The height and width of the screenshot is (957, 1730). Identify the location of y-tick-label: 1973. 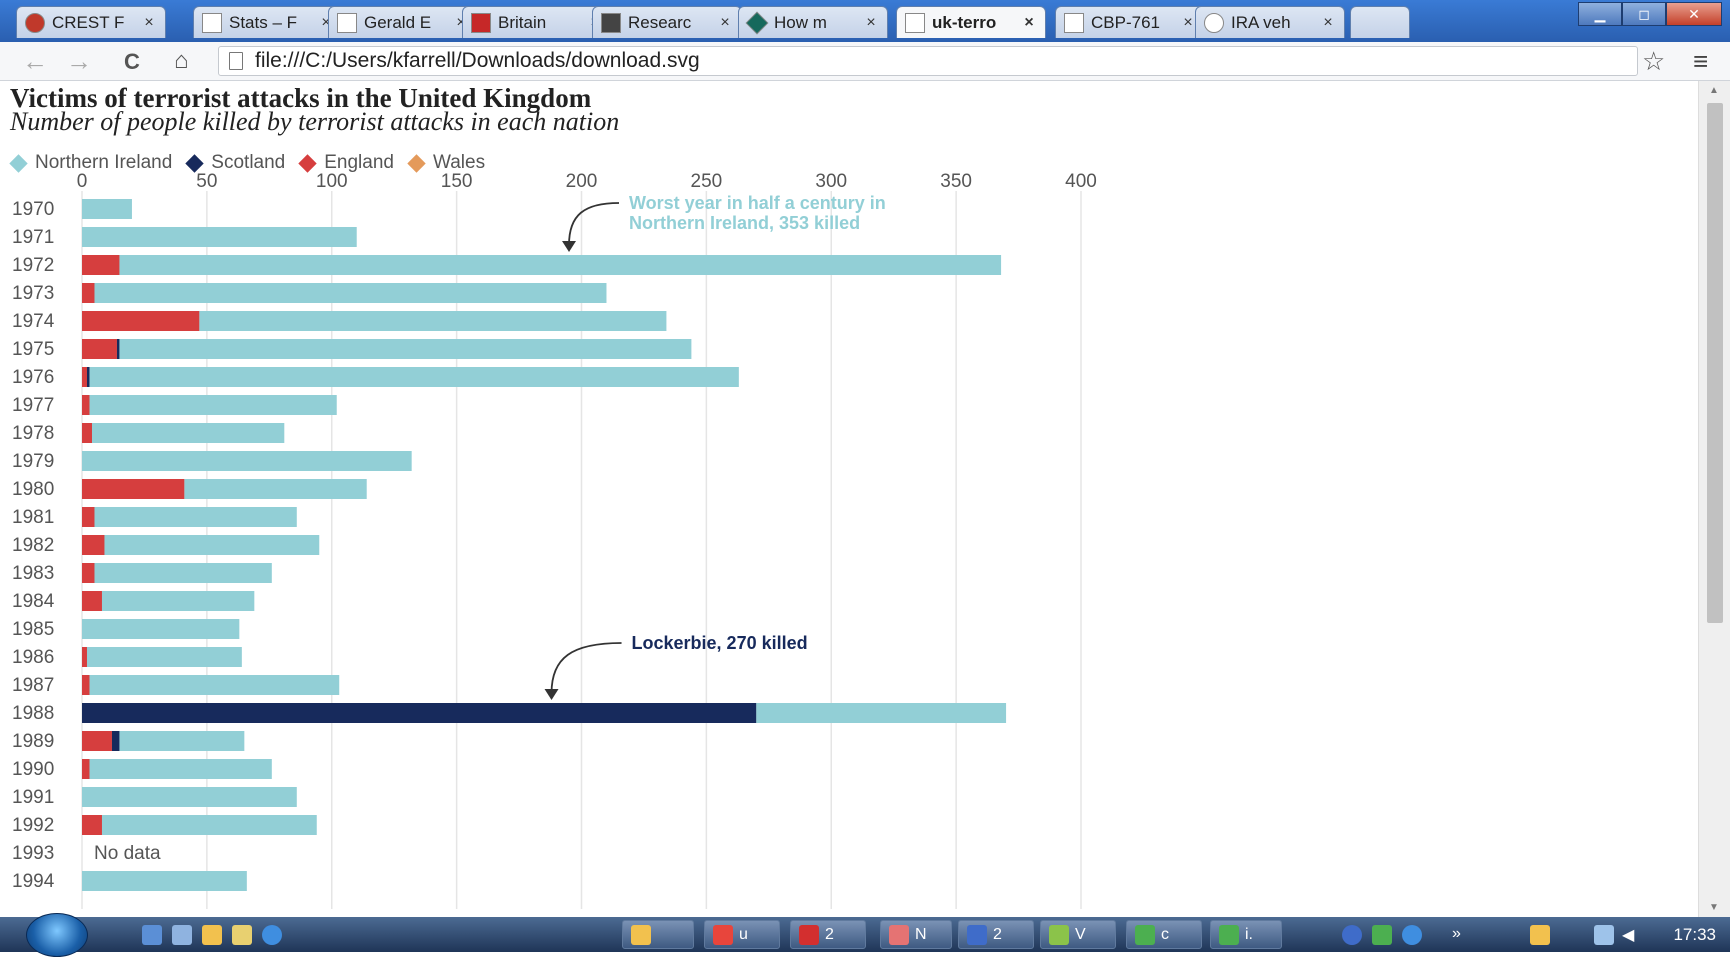
(33, 293).